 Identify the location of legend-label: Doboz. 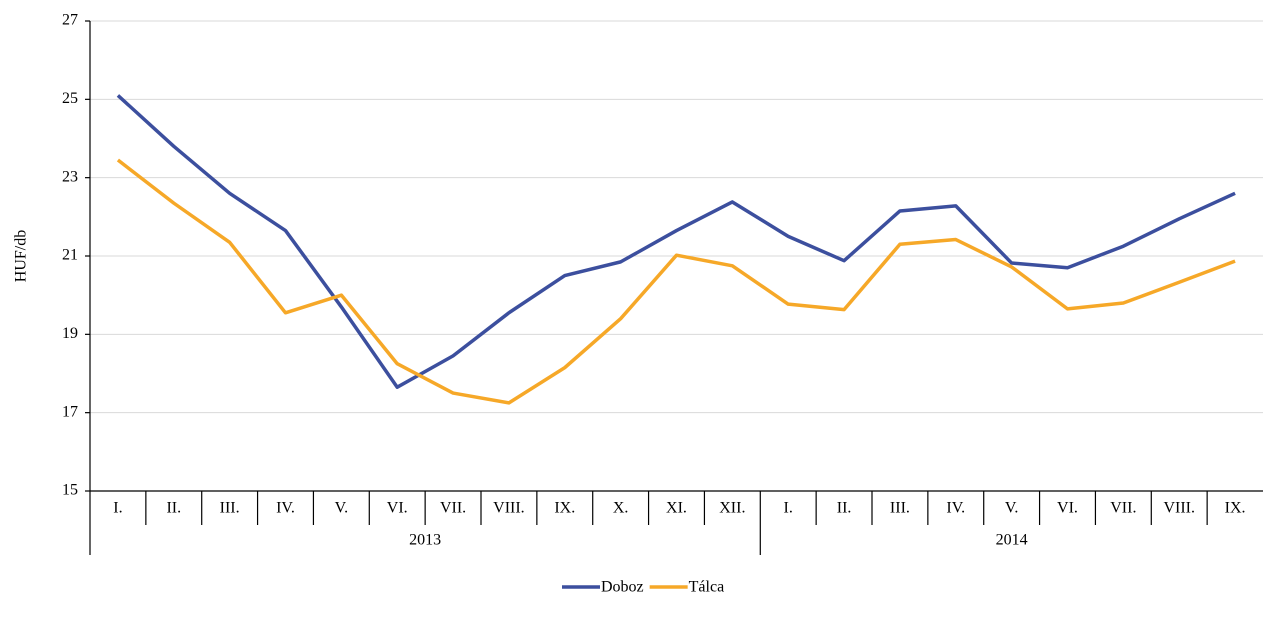
(622, 587).